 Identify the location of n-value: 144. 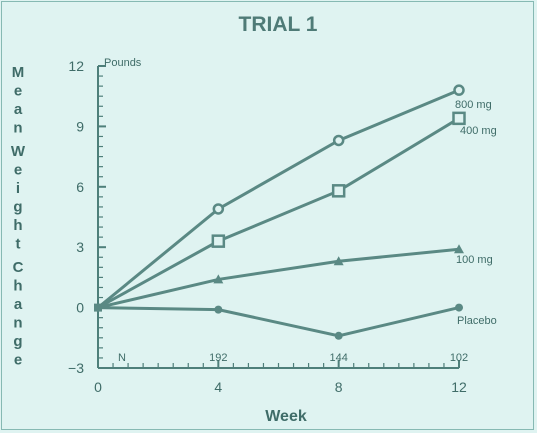
(338, 358).